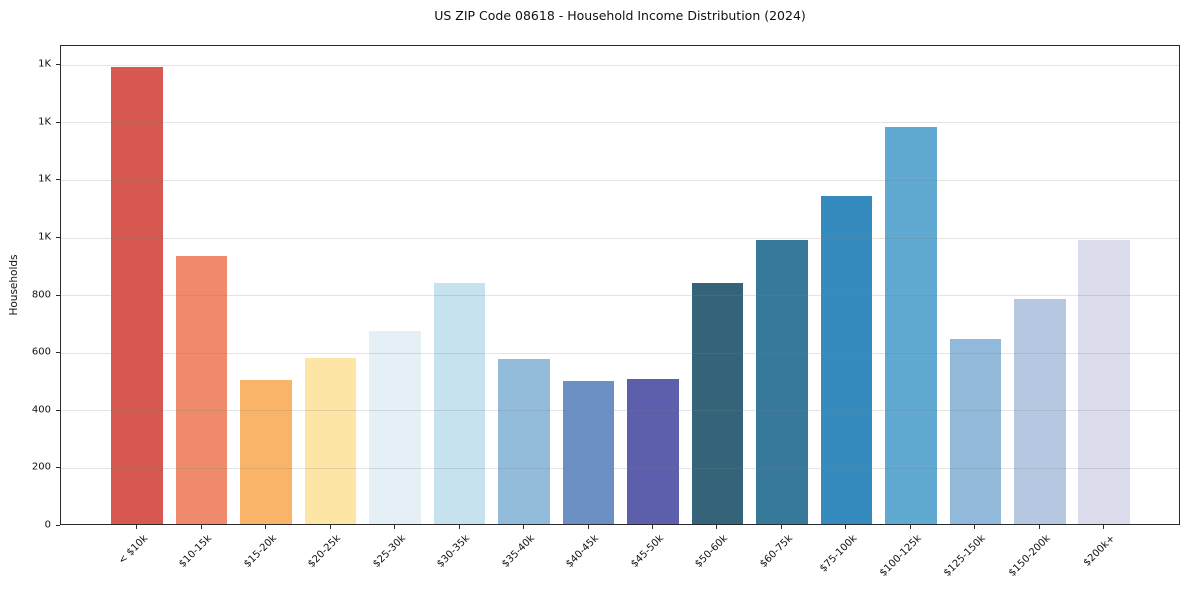  I want to click on x-tick-label: < $10k, so click(133, 550).